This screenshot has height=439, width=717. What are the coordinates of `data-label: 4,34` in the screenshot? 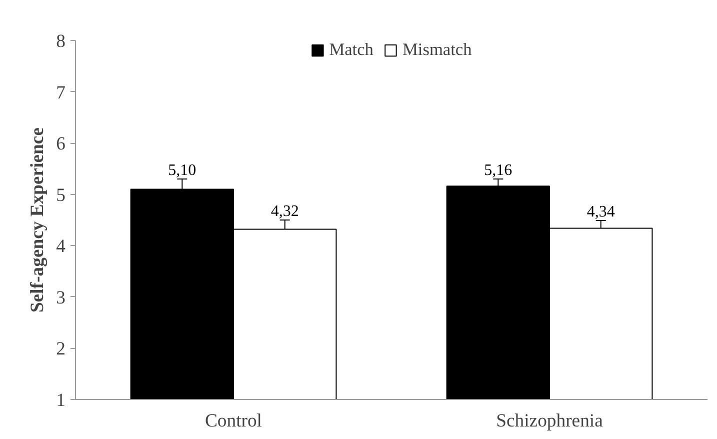 It's located at (600, 211).